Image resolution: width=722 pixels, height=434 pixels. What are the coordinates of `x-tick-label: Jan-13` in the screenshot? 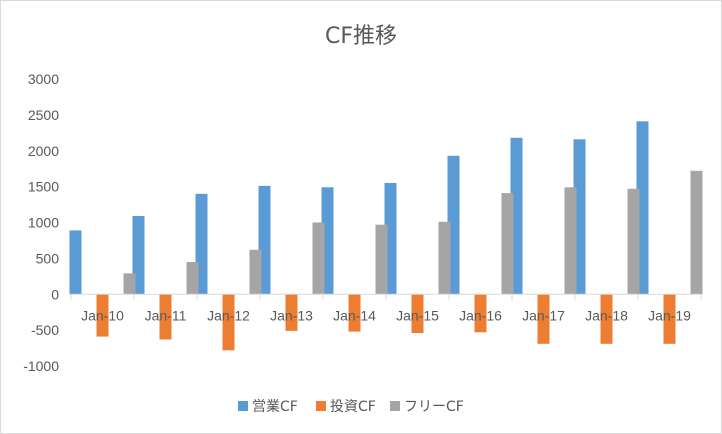 It's located at (291, 315).